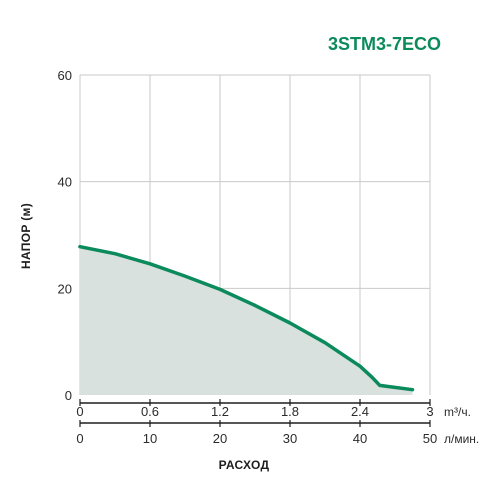 The image size is (500, 492). Describe the element at coordinates (461, 439) in the screenshot. I see `x-secondary-unit: л/мин.` at that location.